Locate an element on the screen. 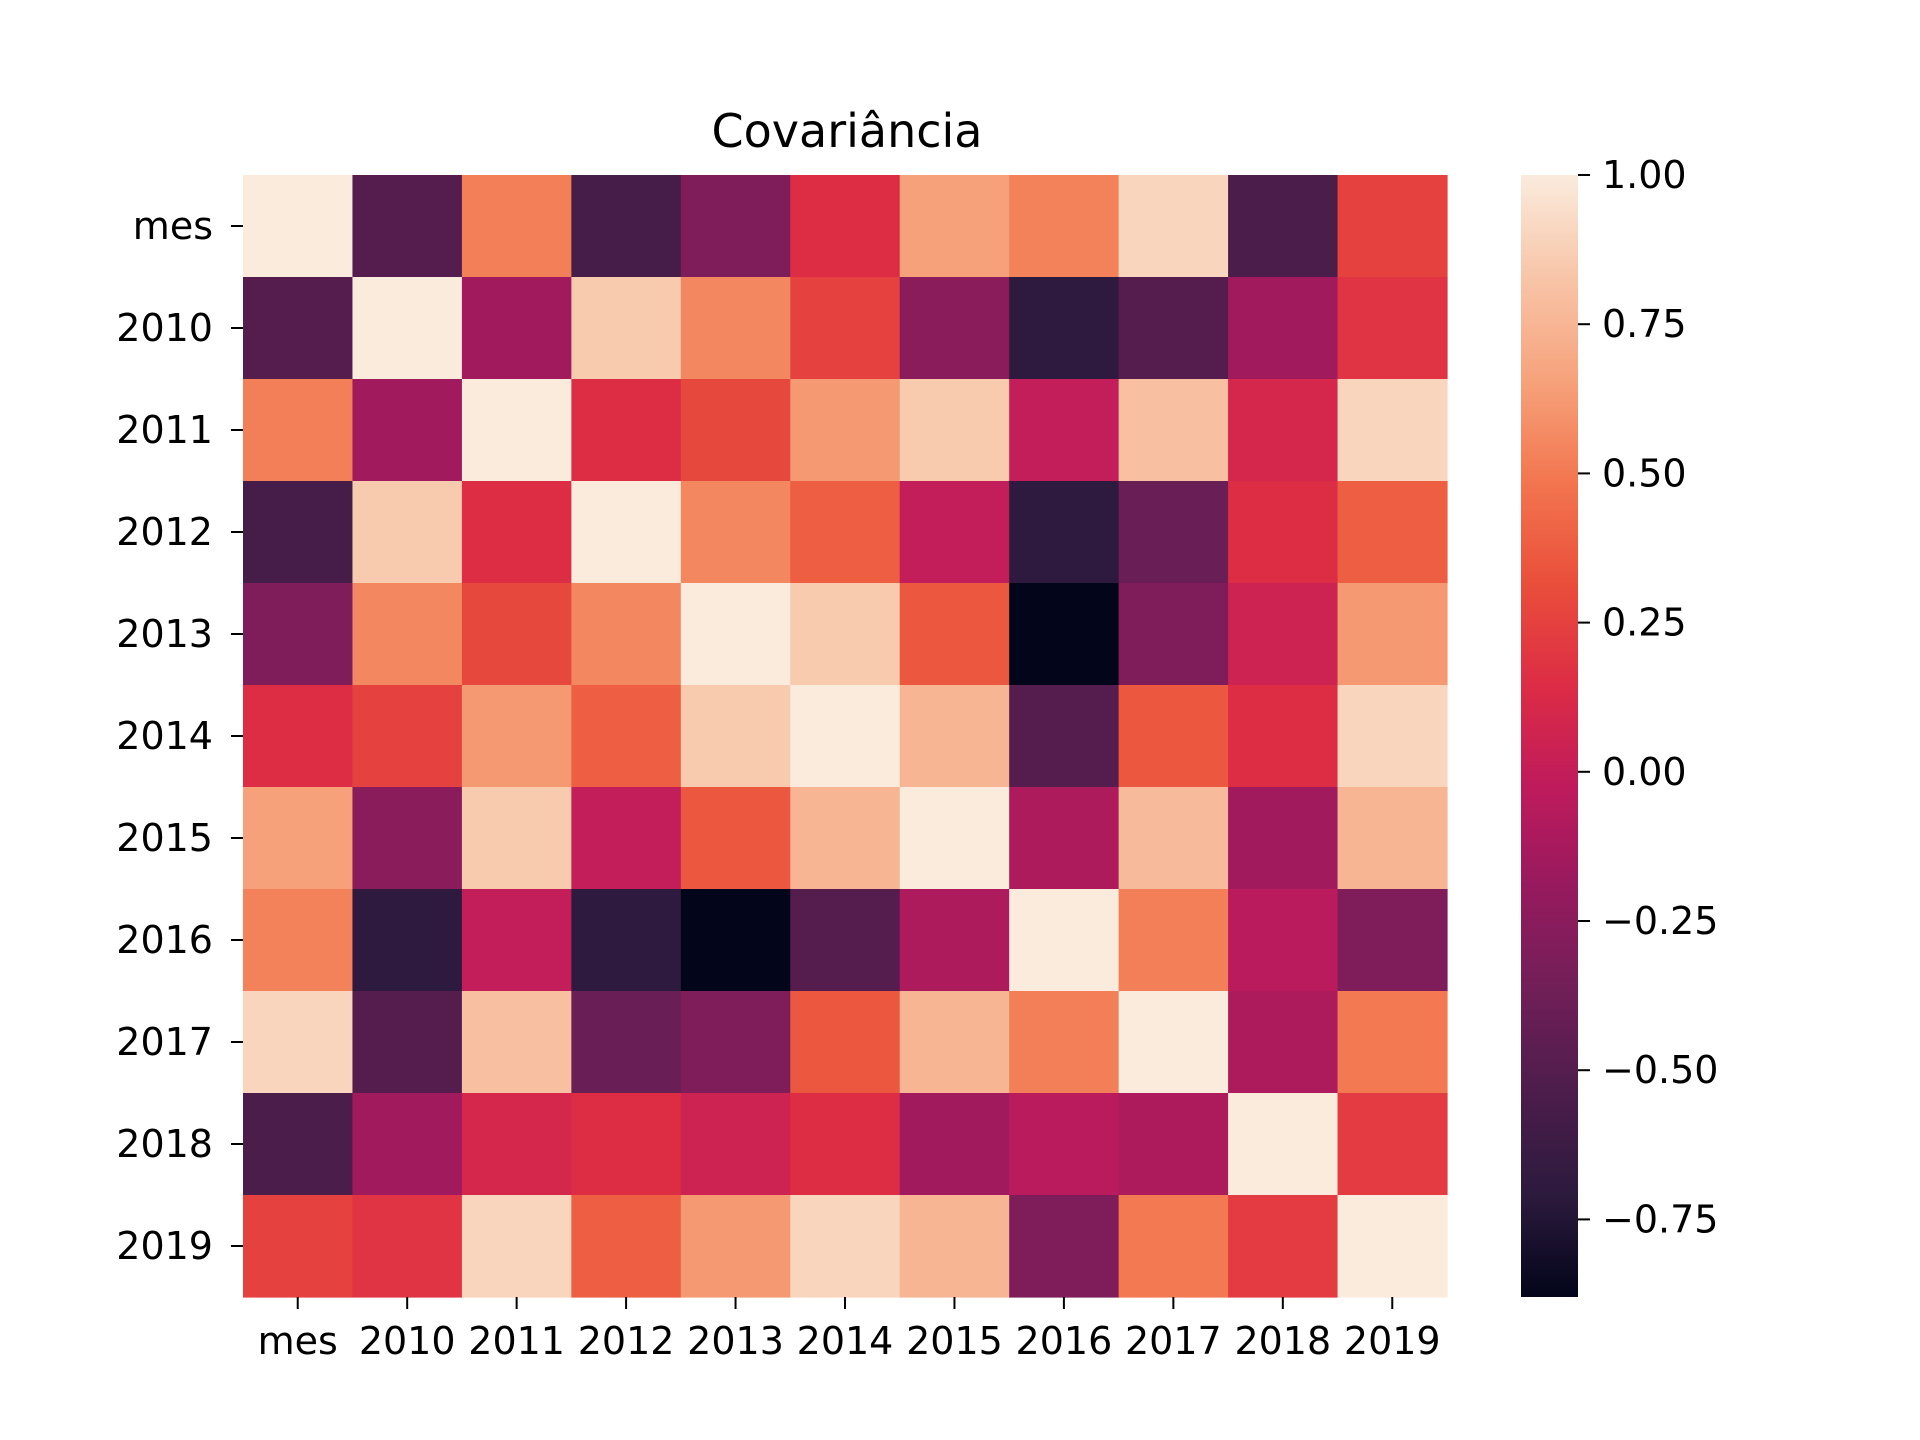 Image resolution: width=1920 pixels, height=1440 pixels. colorbar-tick-label: −0.75 is located at coordinates (1660, 1219).